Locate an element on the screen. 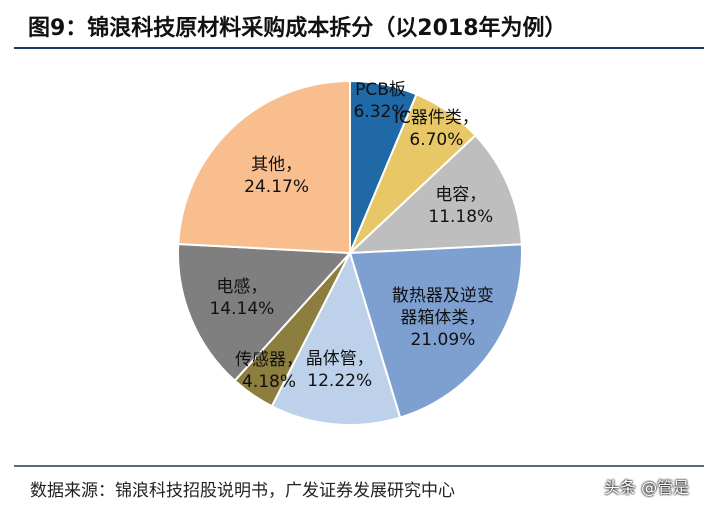 The width and height of the screenshot is (718, 507). slice-label: 电容，11.18% is located at coordinates (461, 206).